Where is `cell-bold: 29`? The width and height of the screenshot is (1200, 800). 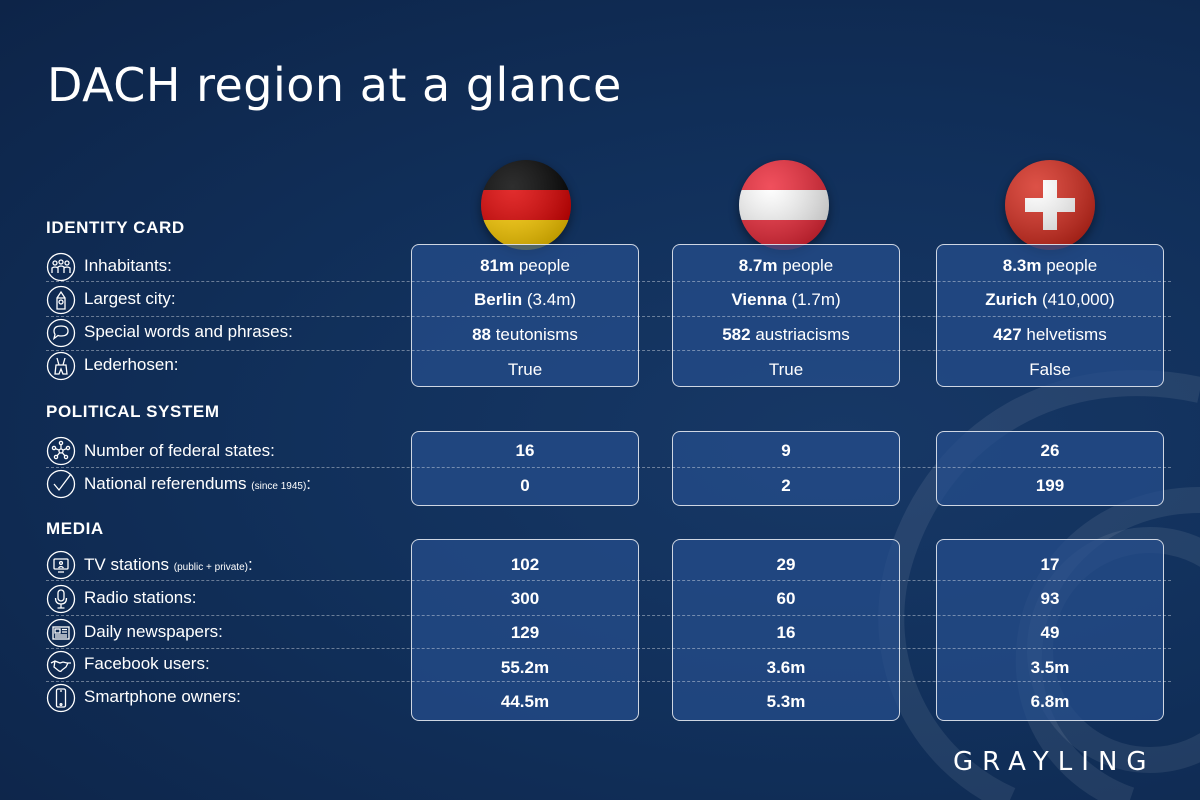
cell-bold: 29 is located at coordinates (786, 564).